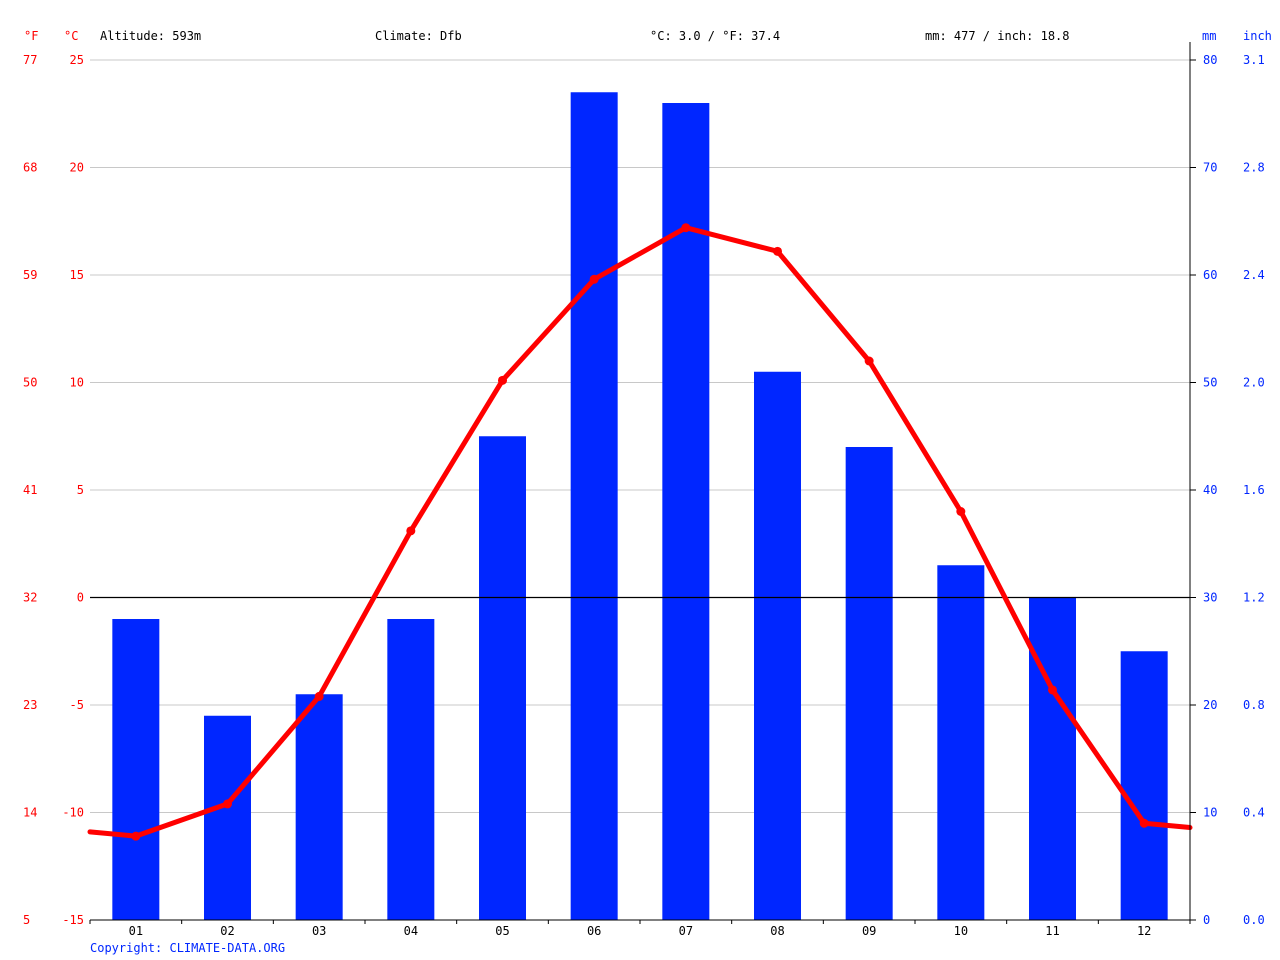  Describe the element at coordinates (1254, 490) in the screenshot. I see `tick-label-inch: 1.6` at that location.